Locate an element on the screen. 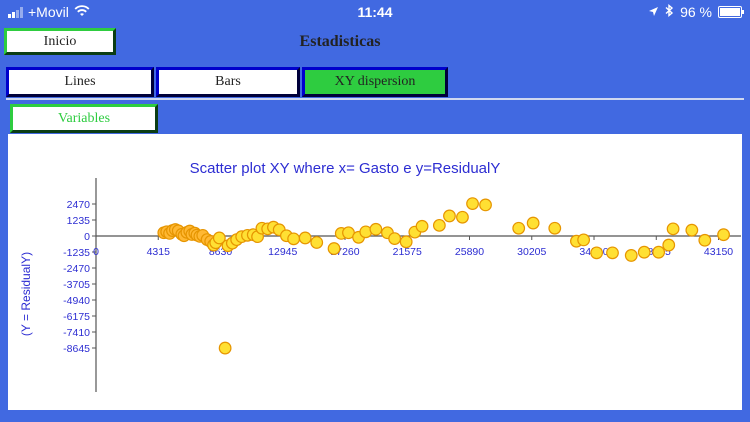 Image resolution: width=750 pixels, height=422 pixels. divider is located at coordinates (375, 99).